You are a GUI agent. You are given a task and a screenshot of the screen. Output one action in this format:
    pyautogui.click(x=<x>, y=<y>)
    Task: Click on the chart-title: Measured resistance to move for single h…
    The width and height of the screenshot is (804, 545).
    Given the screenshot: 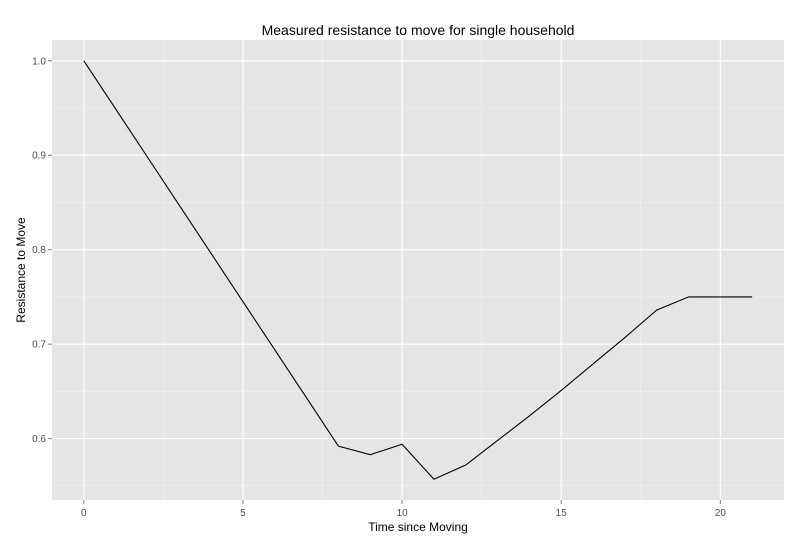 What is the action you would take?
    pyautogui.click(x=418, y=30)
    